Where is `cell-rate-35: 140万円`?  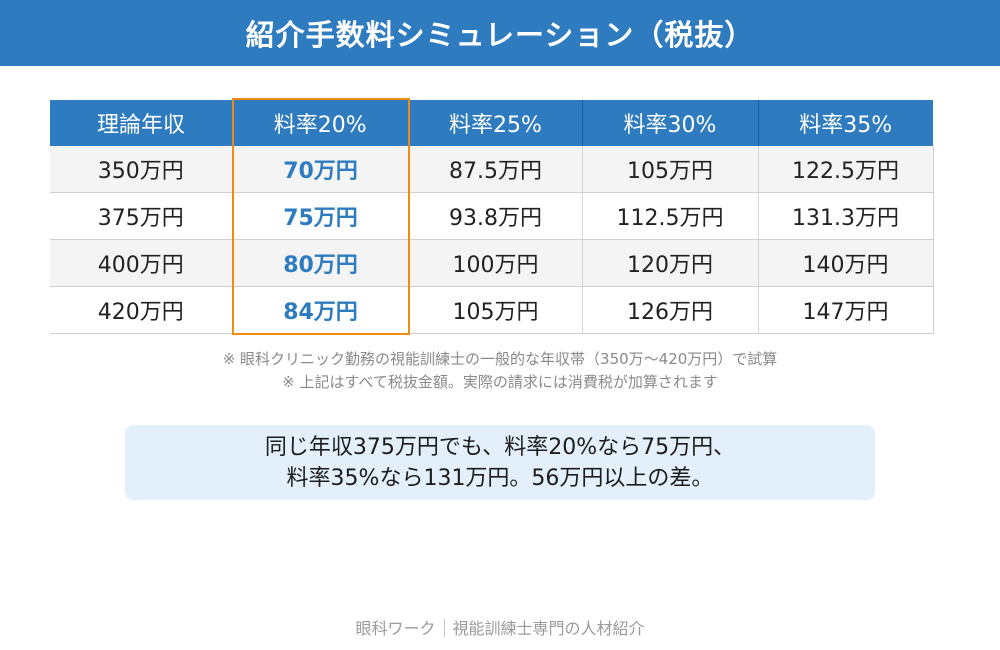
cell-rate-35: 140万円 is located at coordinates (846, 263).